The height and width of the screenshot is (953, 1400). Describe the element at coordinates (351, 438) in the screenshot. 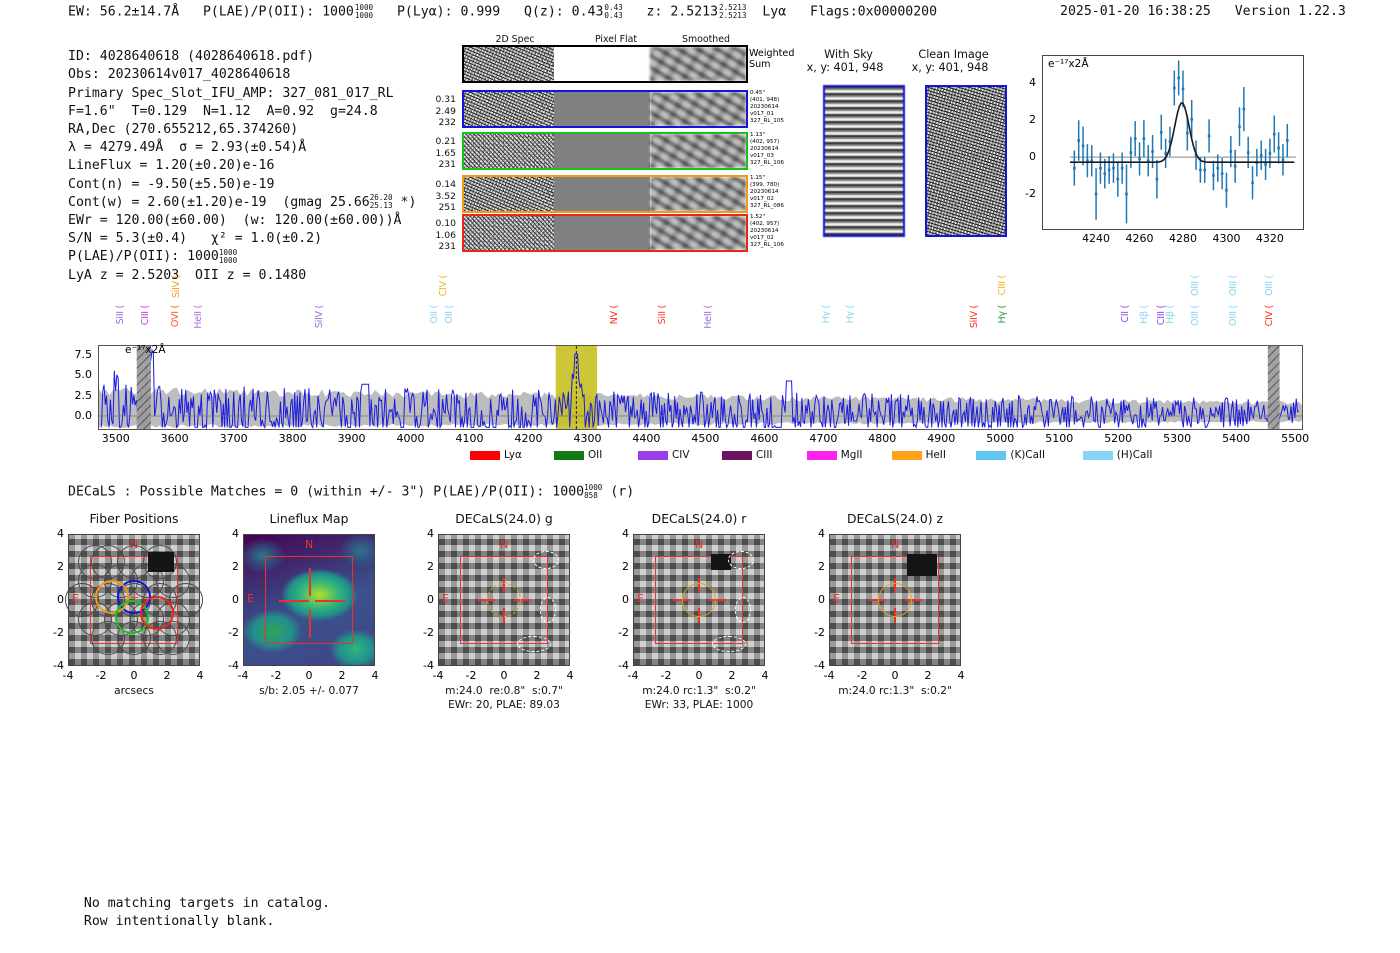

I see `spectrum-xtick: 3900` at that location.